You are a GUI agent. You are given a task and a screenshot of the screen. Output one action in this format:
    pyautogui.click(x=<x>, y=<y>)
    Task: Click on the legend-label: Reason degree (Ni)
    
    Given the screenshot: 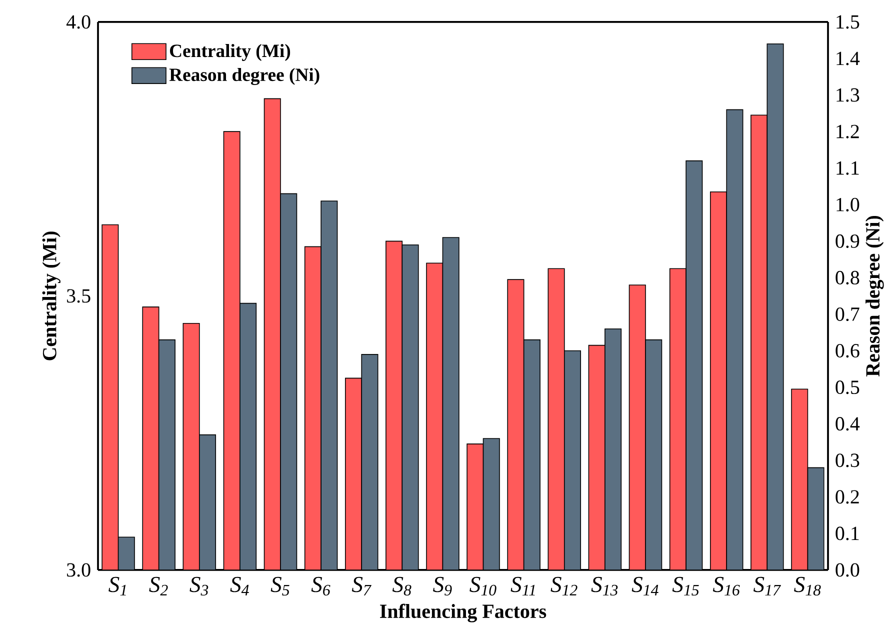 What is the action you would take?
    pyautogui.click(x=244, y=77)
    